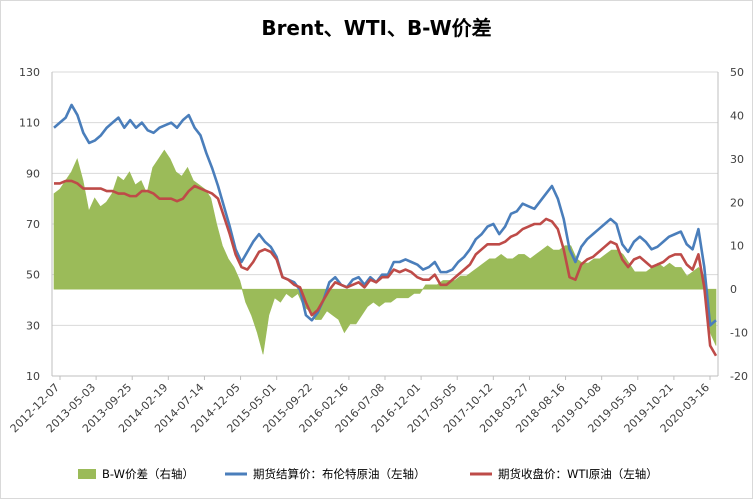 The height and width of the screenshot is (499, 753). What do you see at coordinates (737, 159) in the screenshot?
I see `y-right-tick-label: 30` at bounding box center [737, 159].